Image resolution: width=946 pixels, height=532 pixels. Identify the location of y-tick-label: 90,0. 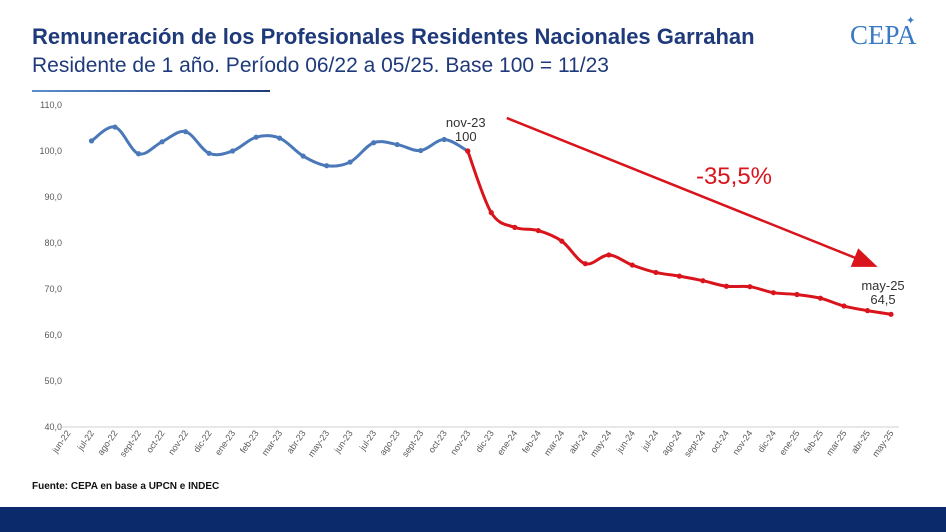
(53, 197).